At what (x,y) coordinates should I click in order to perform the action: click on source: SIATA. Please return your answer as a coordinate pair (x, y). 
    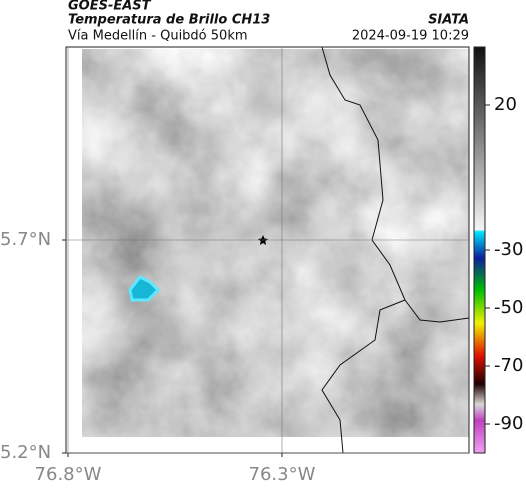
    Looking at the image, I should click on (448, 20).